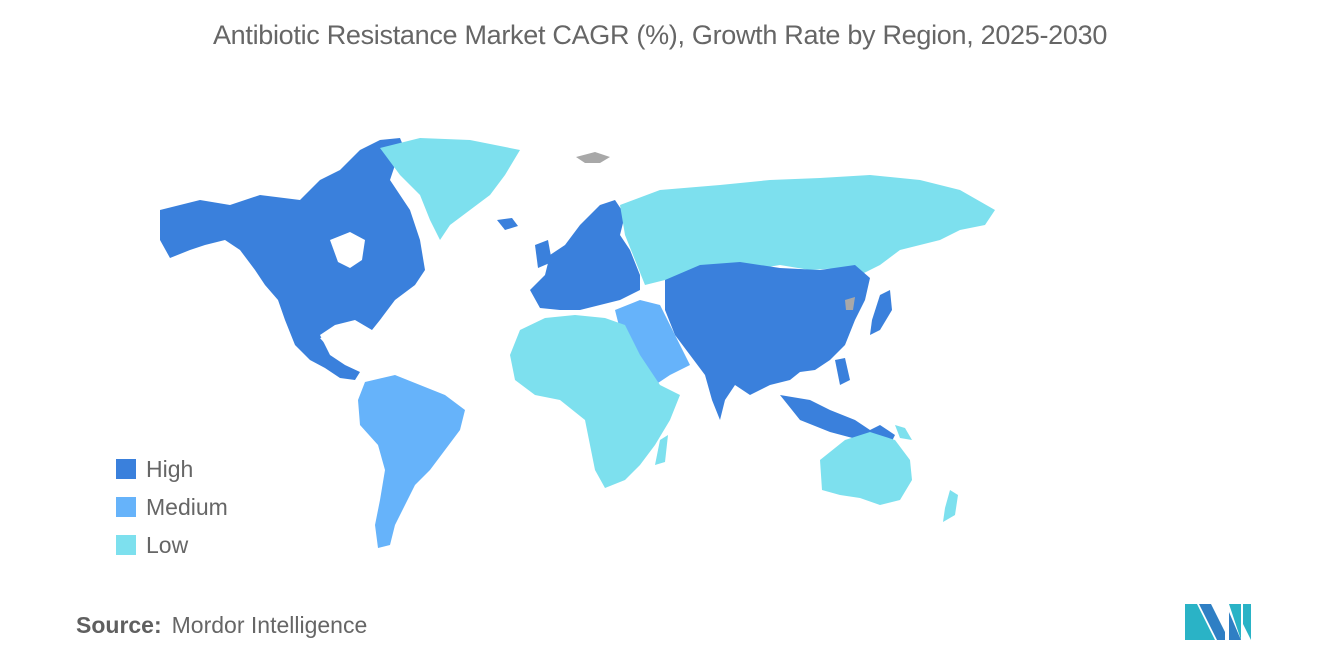 The image size is (1320, 665). Describe the element at coordinates (167, 544) in the screenshot. I see `legend-label: Low` at that location.